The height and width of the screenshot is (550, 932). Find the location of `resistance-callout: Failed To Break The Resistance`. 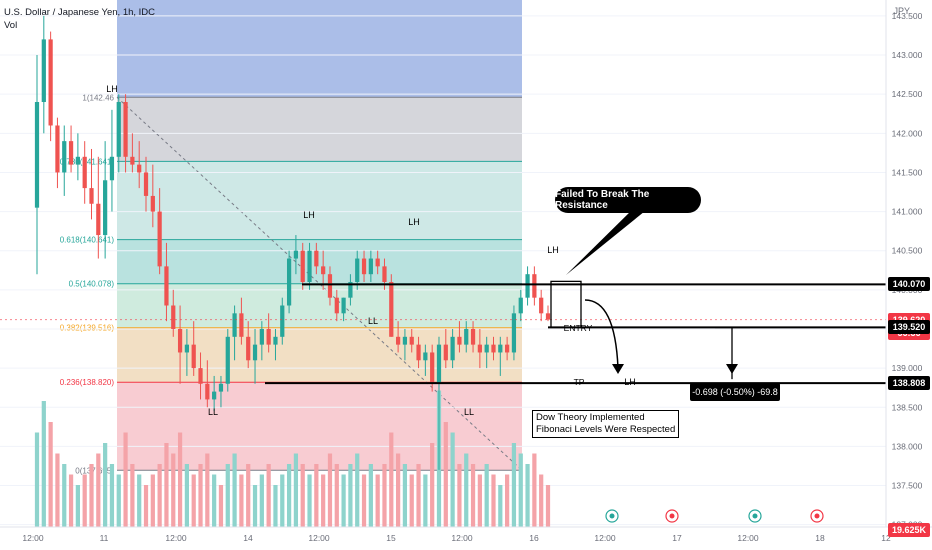

resistance-callout: Failed To Break The Resistance is located at coordinates (628, 200).